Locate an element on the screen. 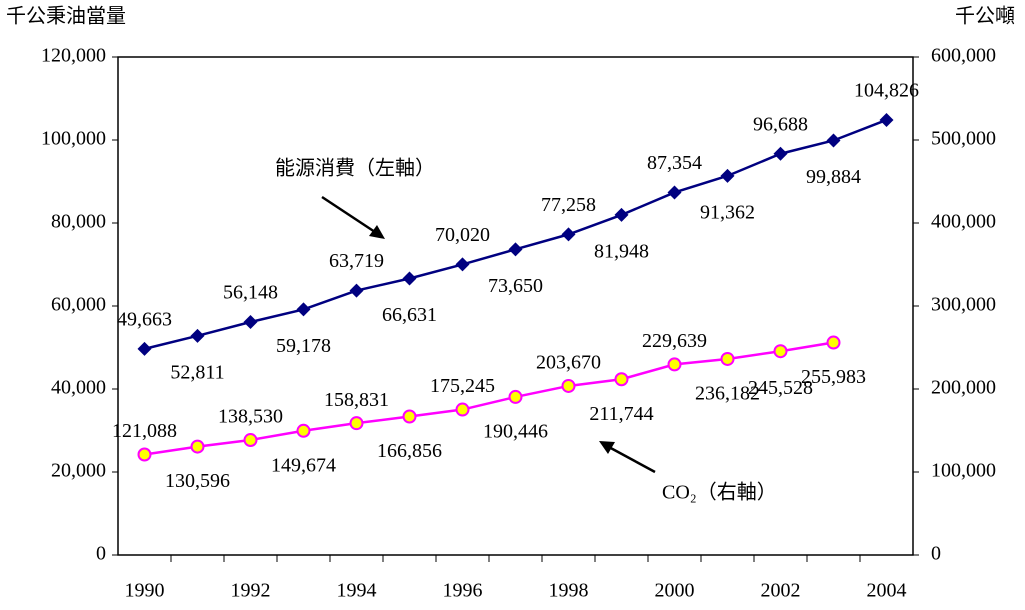 The height and width of the screenshot is (610, 1025). data-label: 190,446 is located at coordinates (515, 432).